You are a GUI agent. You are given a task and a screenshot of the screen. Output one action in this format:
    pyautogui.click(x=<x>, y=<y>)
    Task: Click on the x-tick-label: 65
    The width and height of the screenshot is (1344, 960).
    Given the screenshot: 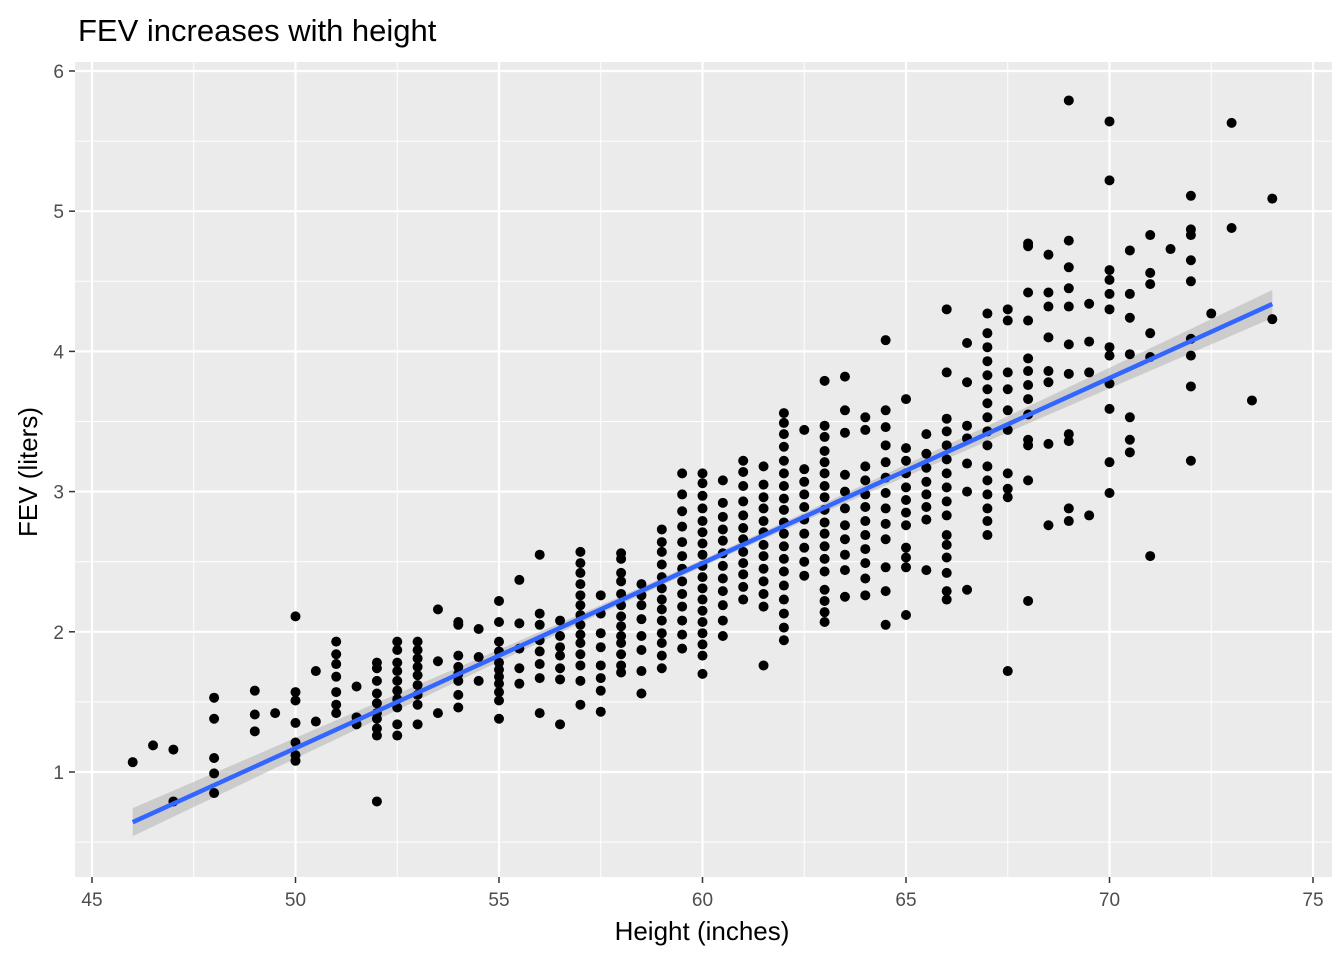 What is the action you would take?
    pyautogui.click(x=905, y=900)
    